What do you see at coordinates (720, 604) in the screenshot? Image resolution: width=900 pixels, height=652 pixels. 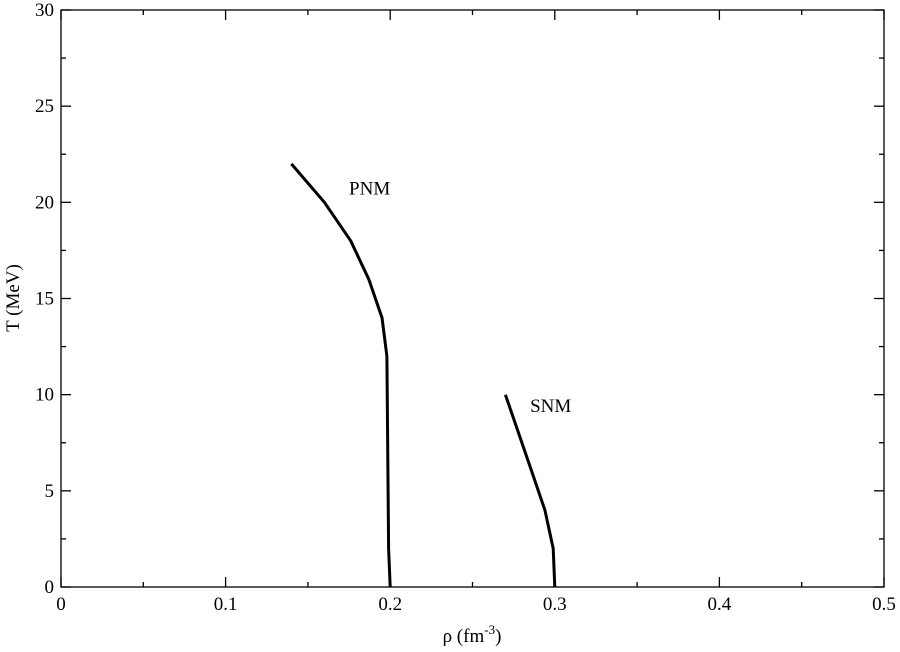 I see `x-tick-label: 0.4` at bounding box center [720, 604].